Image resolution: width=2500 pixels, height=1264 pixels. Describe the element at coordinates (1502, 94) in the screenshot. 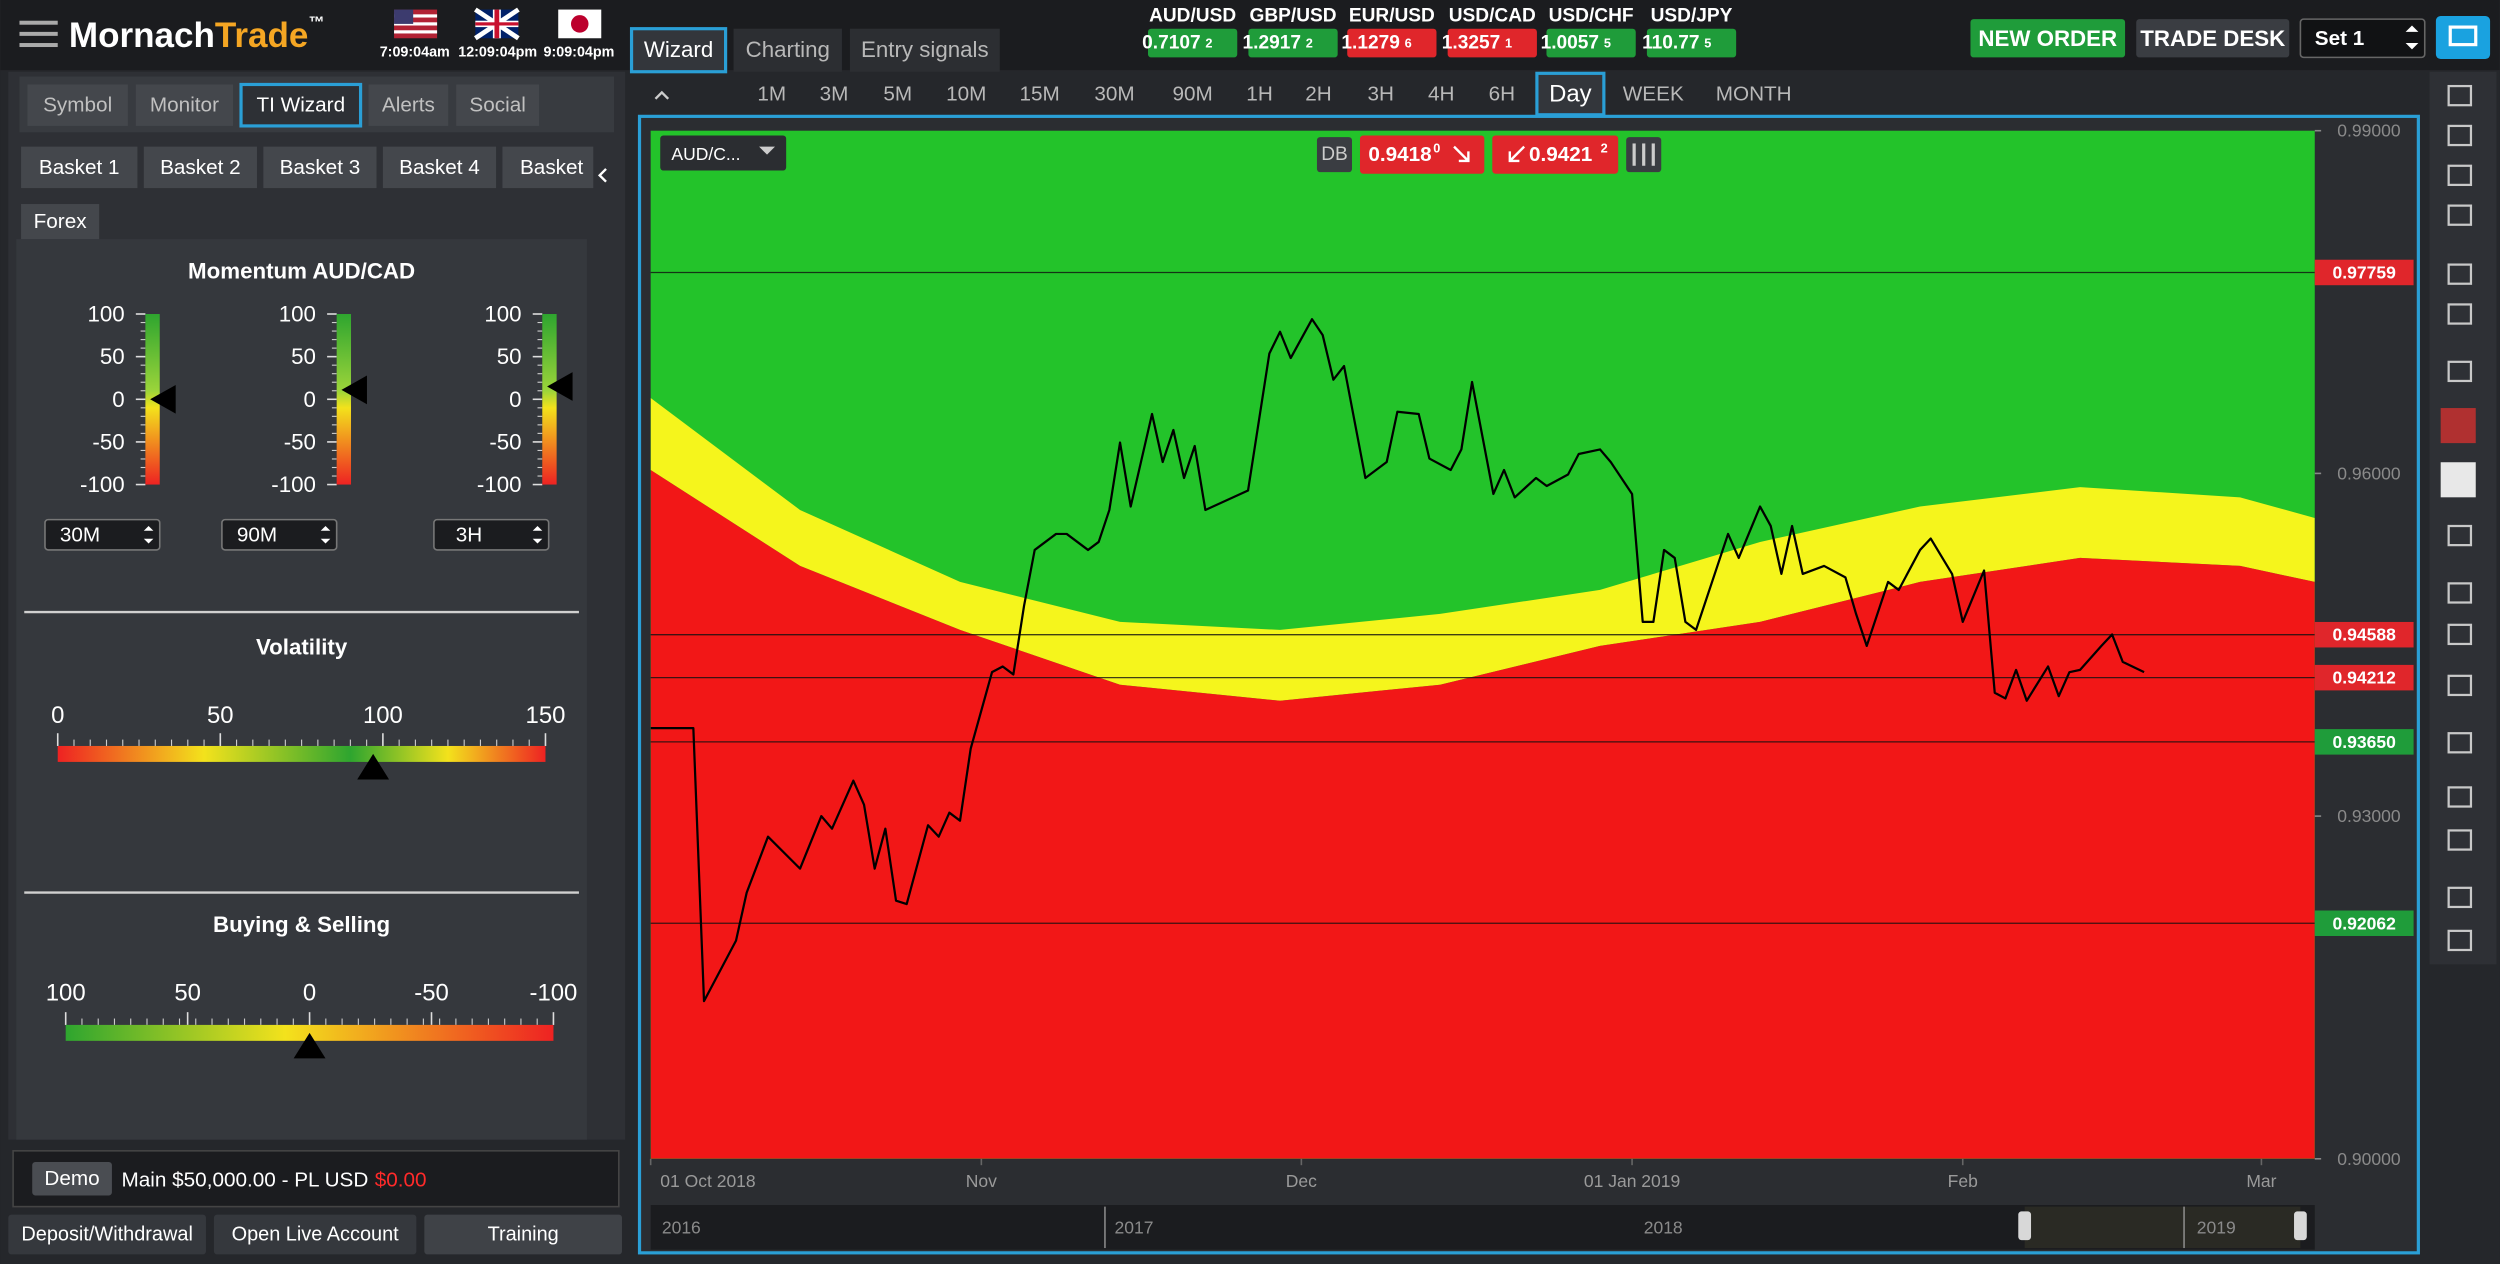

I see `timeframe-button: 6H` at that location.